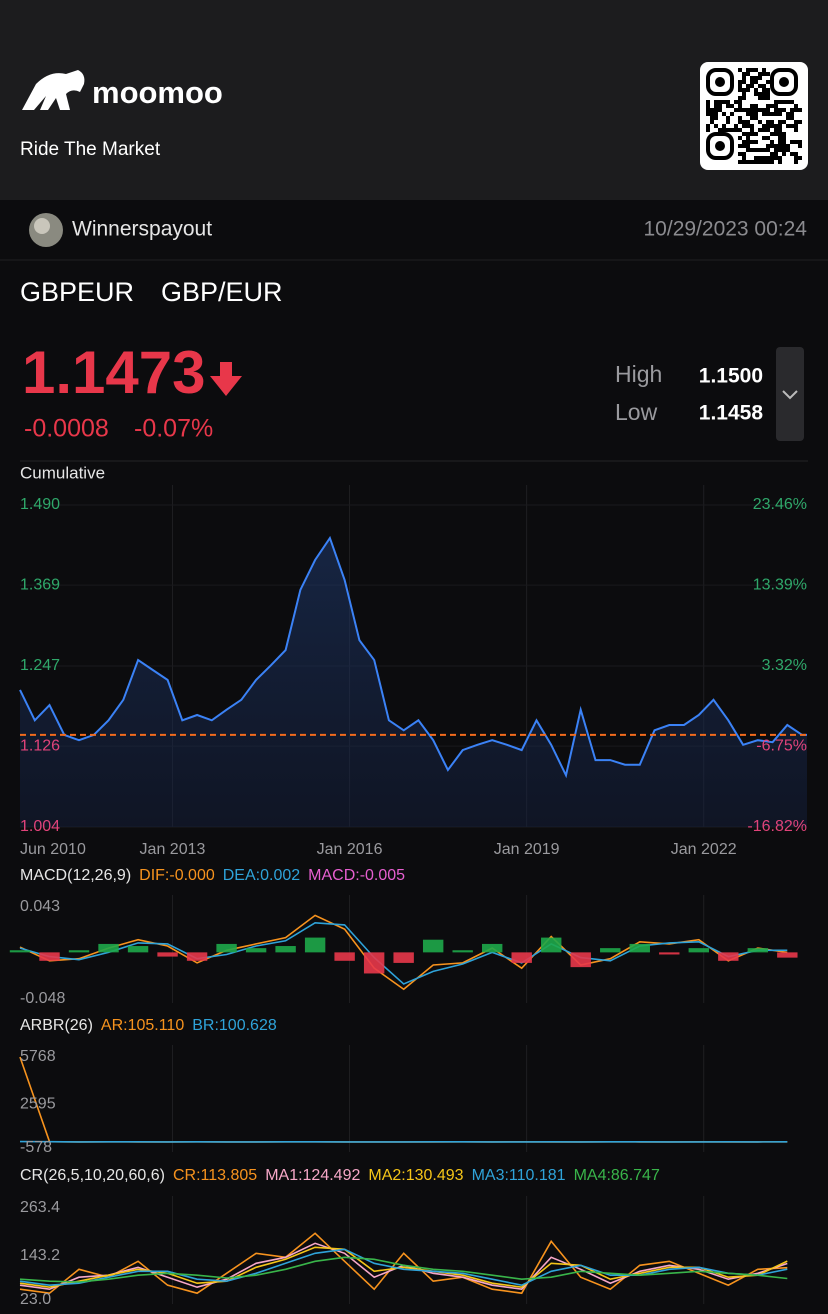 This screenshot has height=1314, width=828. What do you see at coordinates (142, 1025) in the screenshot?
I see `legend-entry: AR:105.110` at bounding box center [142, 1025].